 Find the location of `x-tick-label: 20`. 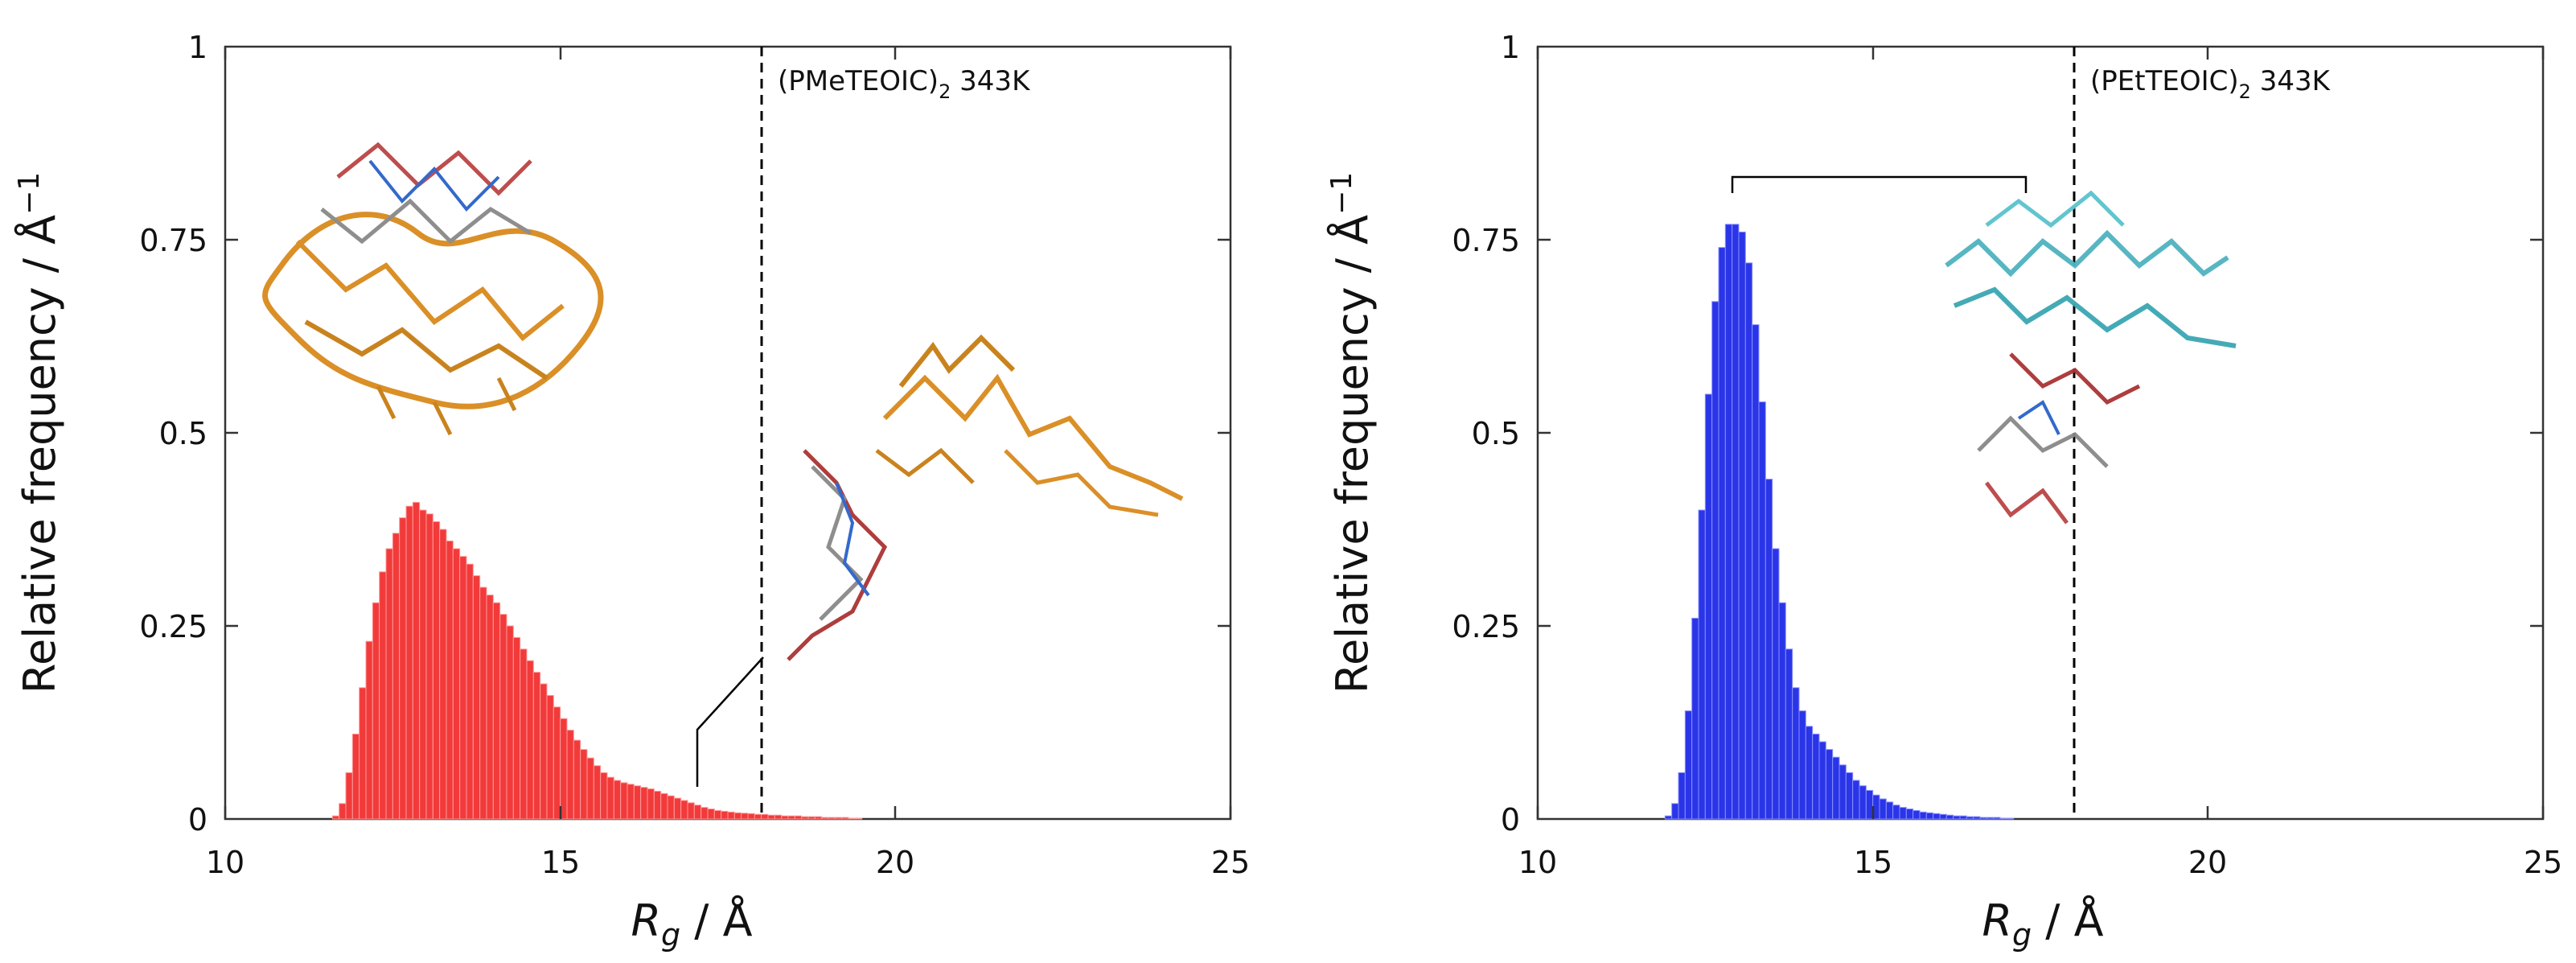

x-tick-label: 20 is located at coordinates (2207, 862).